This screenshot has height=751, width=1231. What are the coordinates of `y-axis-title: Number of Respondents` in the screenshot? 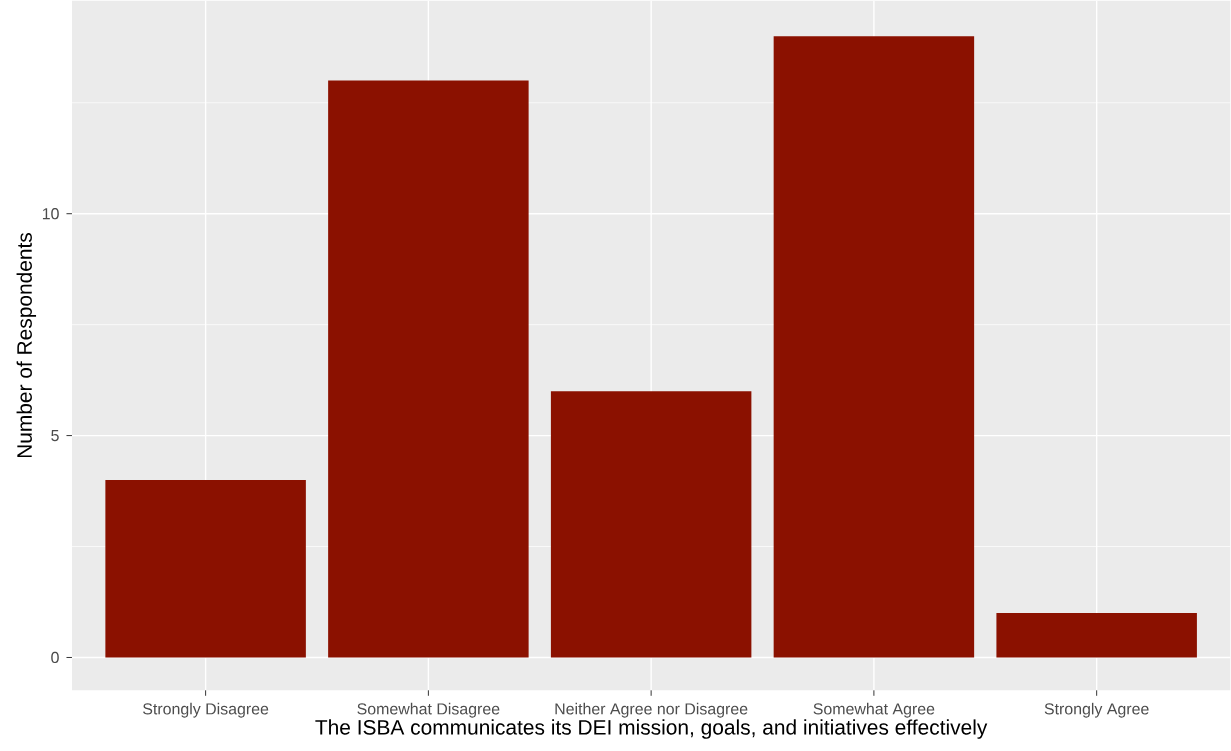 It's located at (26, 344).